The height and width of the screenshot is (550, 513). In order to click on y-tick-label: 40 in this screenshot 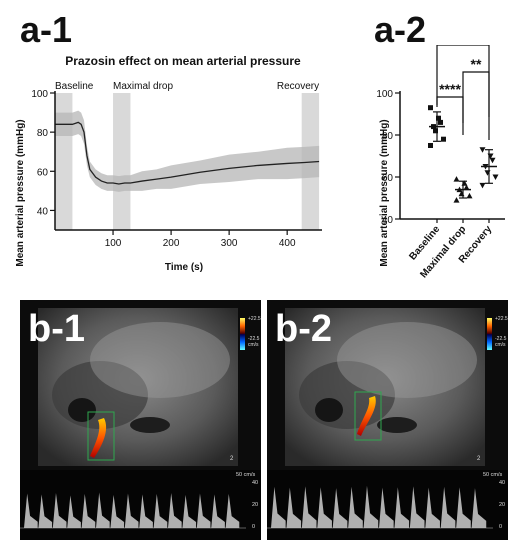, I will do `click(388, 220)`.